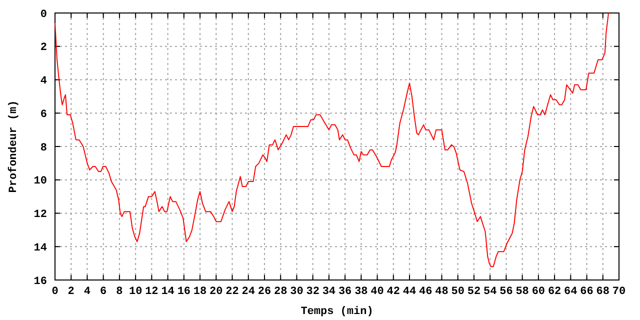 This screenshot has height=320, width=640. What do you see at coordinates (393, 292) in the screenshot?
I see `x-tick-label: 42` at bounding box center [393, 292].